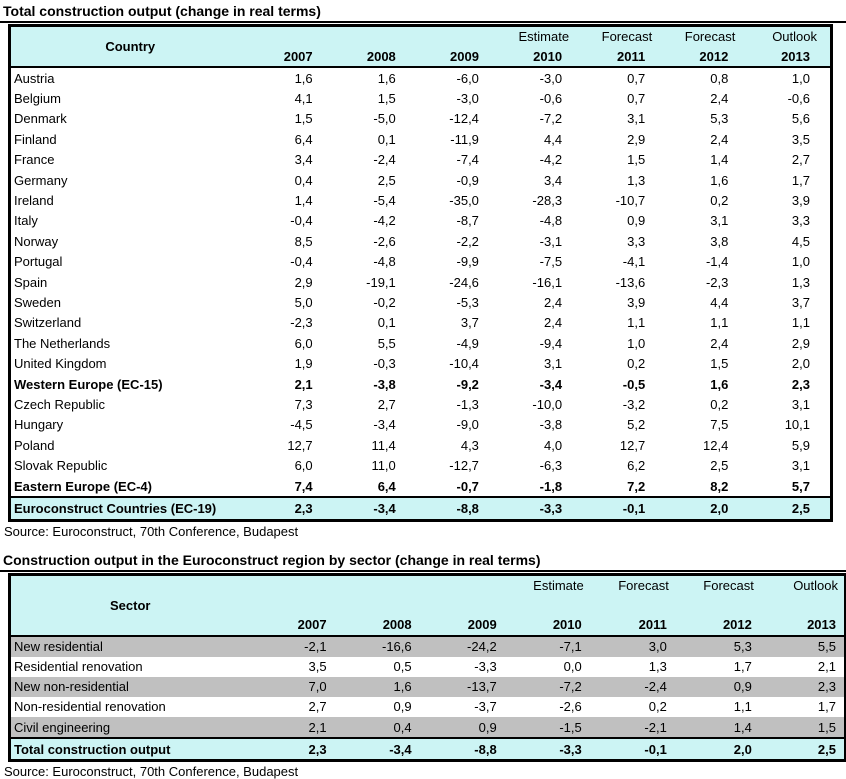  Describe the element at coordinates (61, 466) in the screenshot. I see `row-label: Slovak Republic` at that location.